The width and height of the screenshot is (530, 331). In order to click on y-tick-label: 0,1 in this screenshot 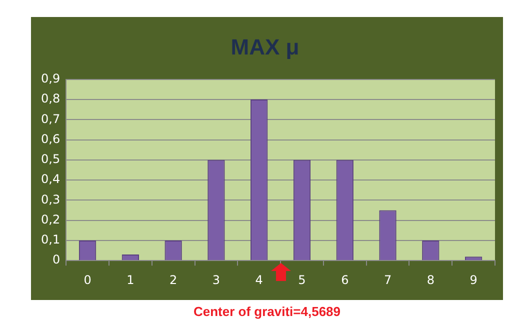, I will do `click(50, 239)`.